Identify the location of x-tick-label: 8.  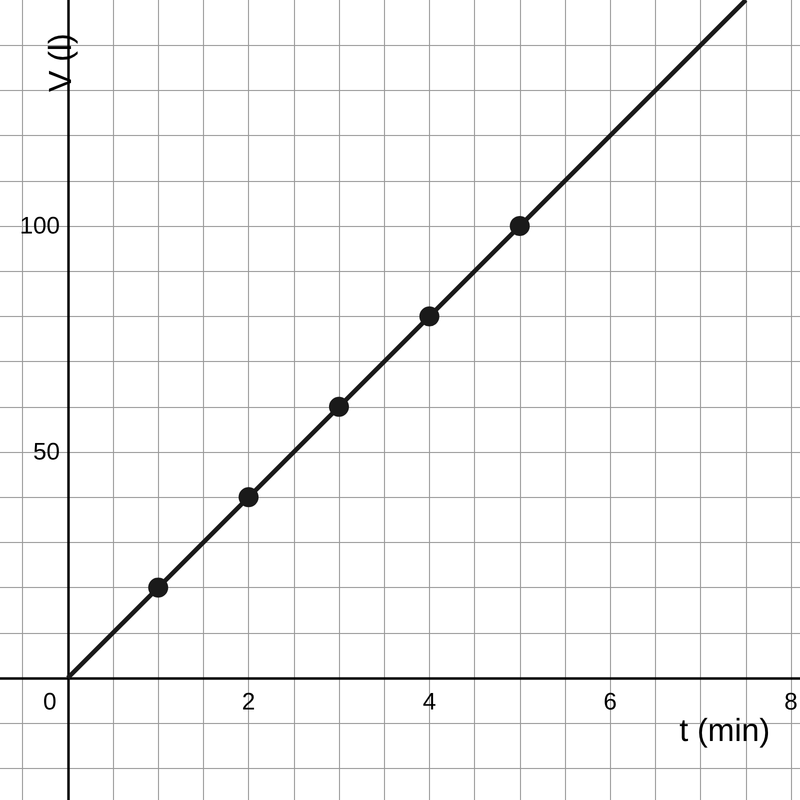
(791, 702).